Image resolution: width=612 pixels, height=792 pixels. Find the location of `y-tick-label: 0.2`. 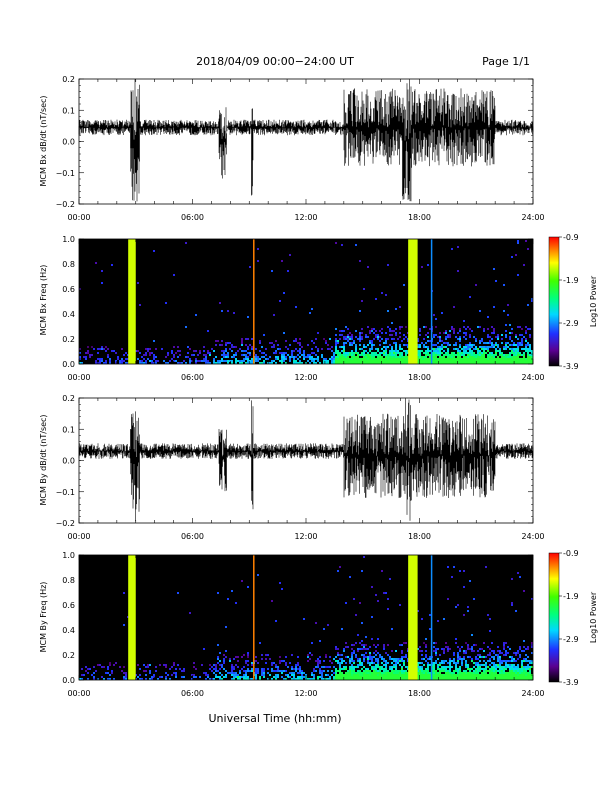

y-tick-label: 0.2 is located at coordinates (68, 655).